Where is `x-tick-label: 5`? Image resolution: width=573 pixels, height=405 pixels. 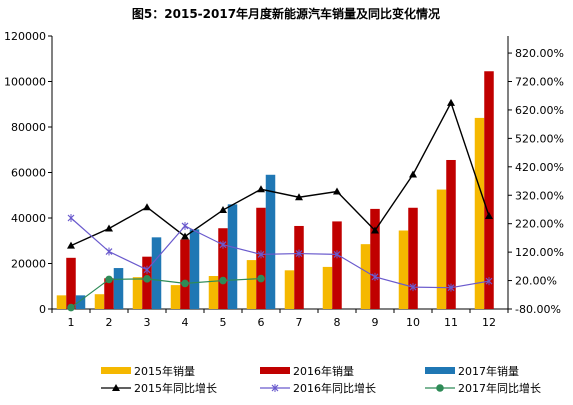
x-tick-label: 5 is located at coordinates (223, 322).